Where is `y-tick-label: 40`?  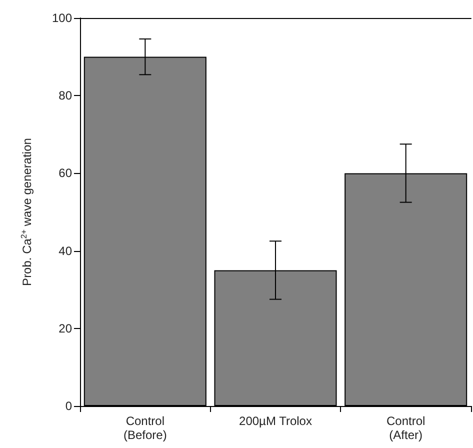
y-tick-label: 40 is located at coordinates (65, 251).